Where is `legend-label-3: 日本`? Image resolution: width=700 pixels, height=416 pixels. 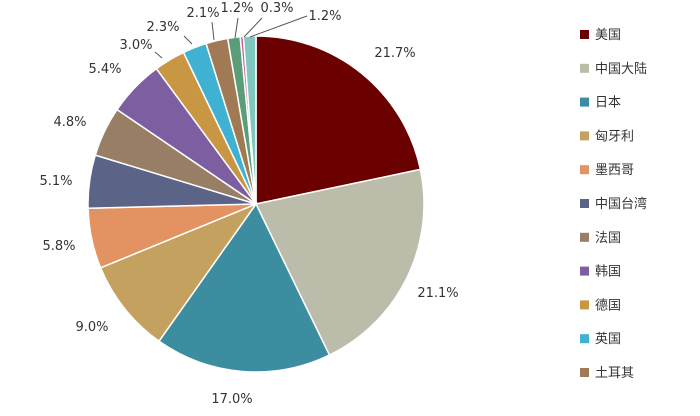
legend-label-3: 日本 is located at coordinates (608, 103).